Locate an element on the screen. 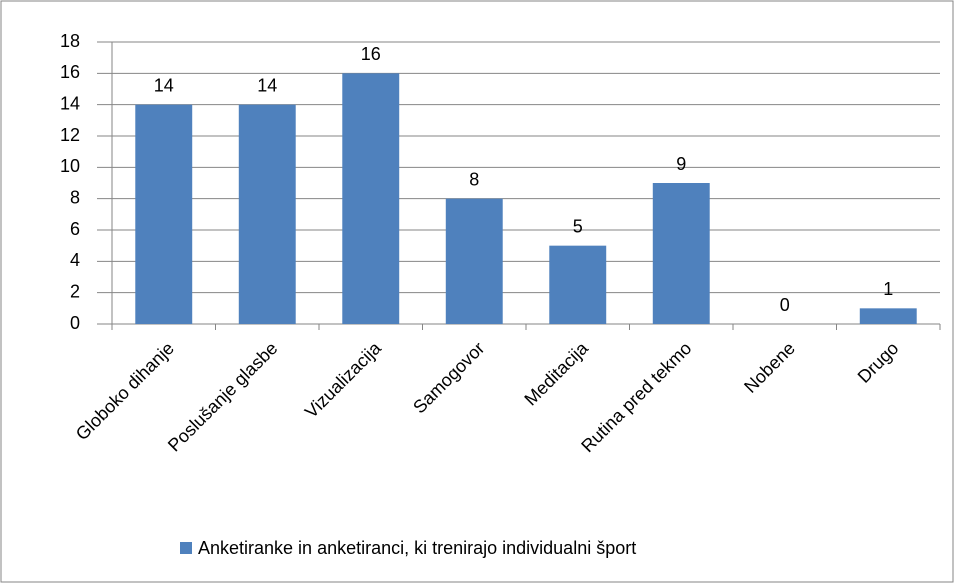 This screenshot has width=955, height=584. y-tick-label: 6 is located at coordinates (75, 229).